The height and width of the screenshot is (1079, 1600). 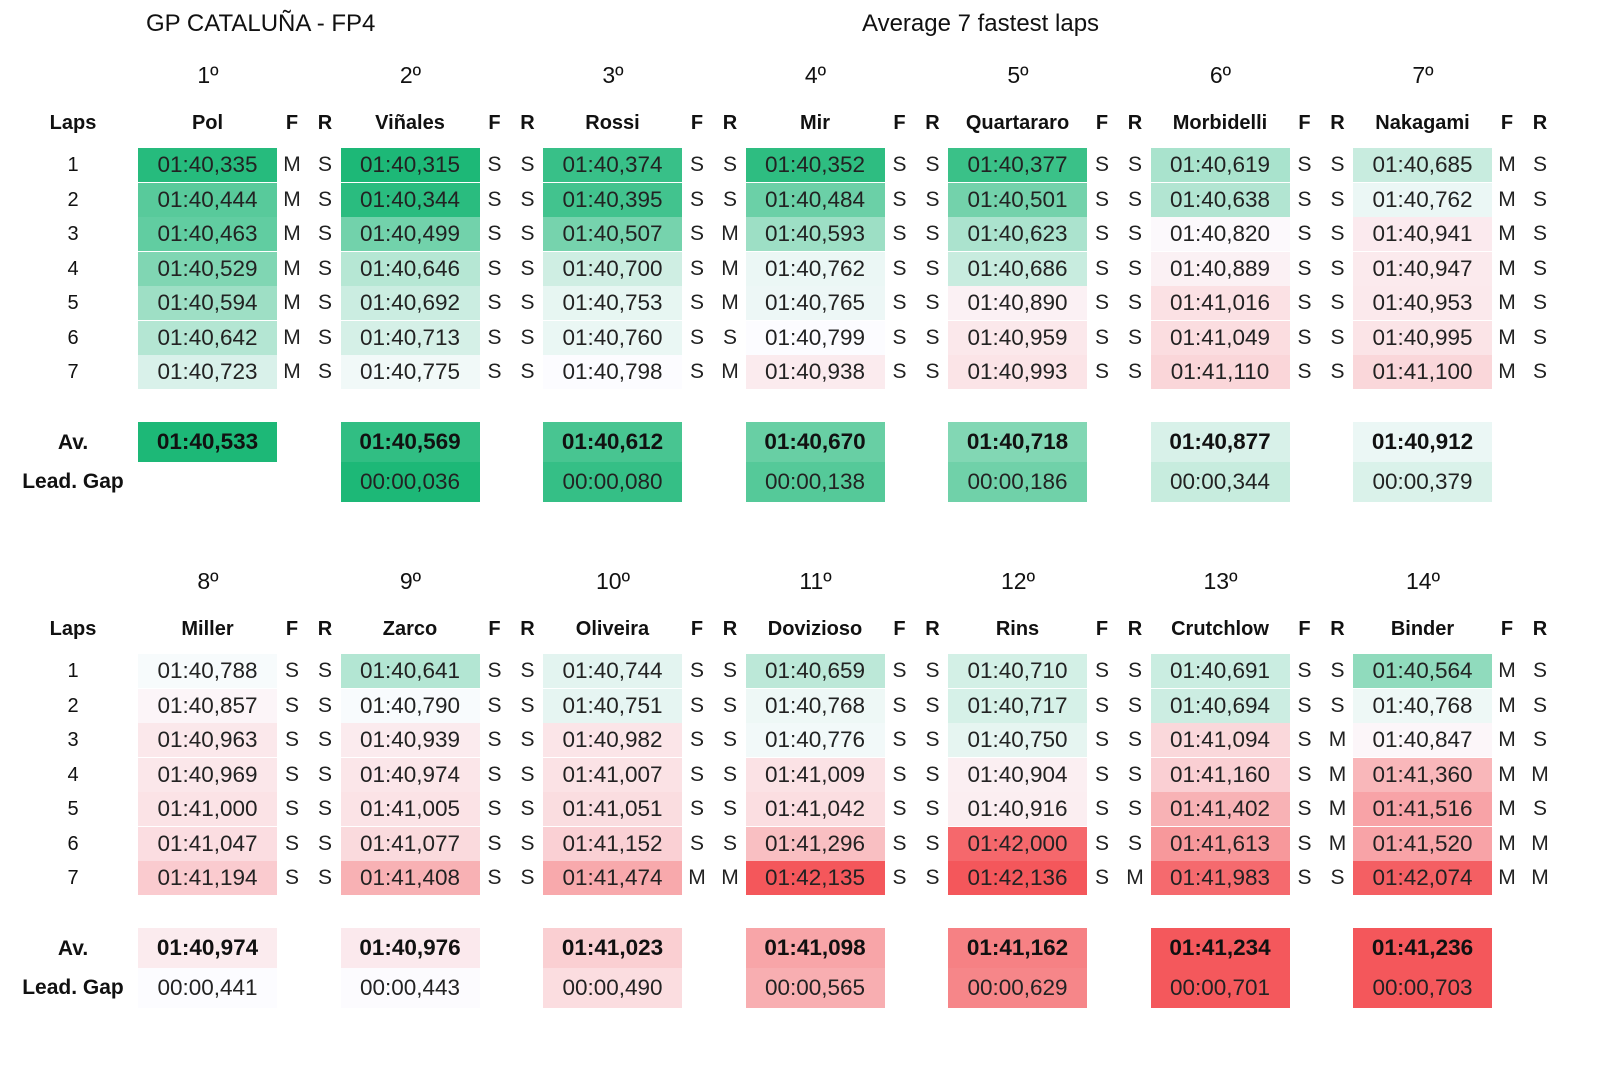 I want to click on lap-number: 3, so click(x=73, y=740).